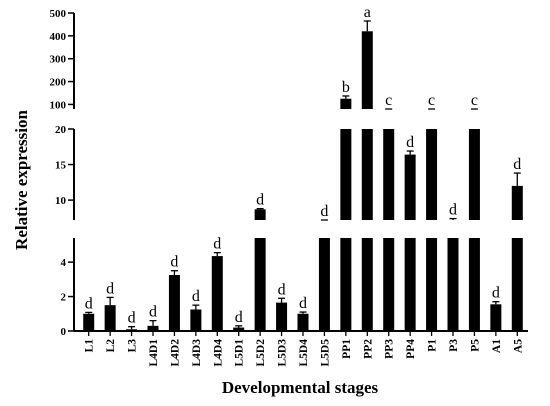  Describe the element at coordinates (518, 346) in the screenshot. I see `x-tick-label-A5: A5` at that location.